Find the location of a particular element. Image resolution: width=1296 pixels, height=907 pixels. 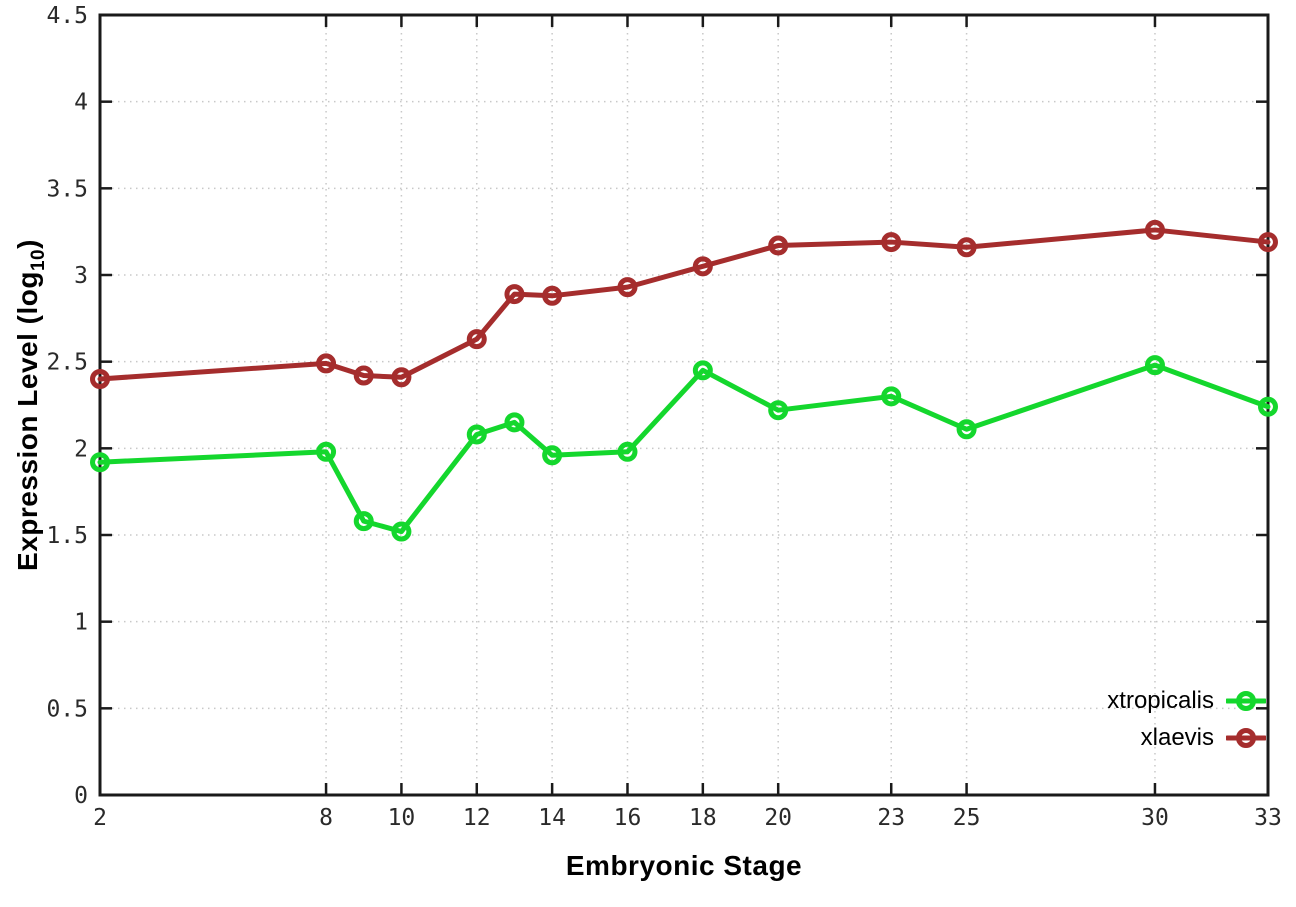

x-tick-label: 25 is located at coordinates (967, 818).